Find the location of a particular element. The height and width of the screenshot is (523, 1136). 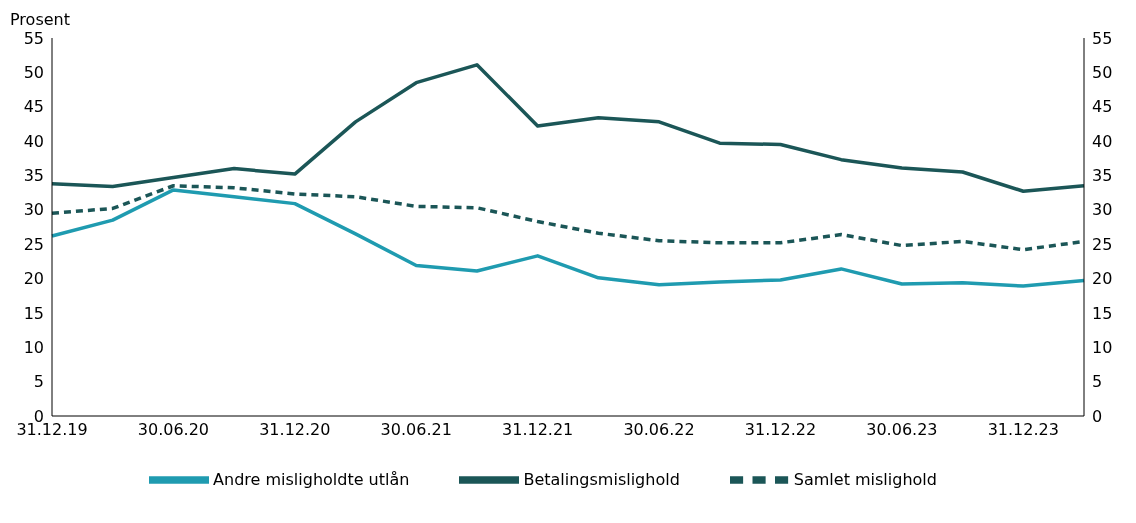

x-tick-label: 30.06.20 is located at coordinates (173, 430).